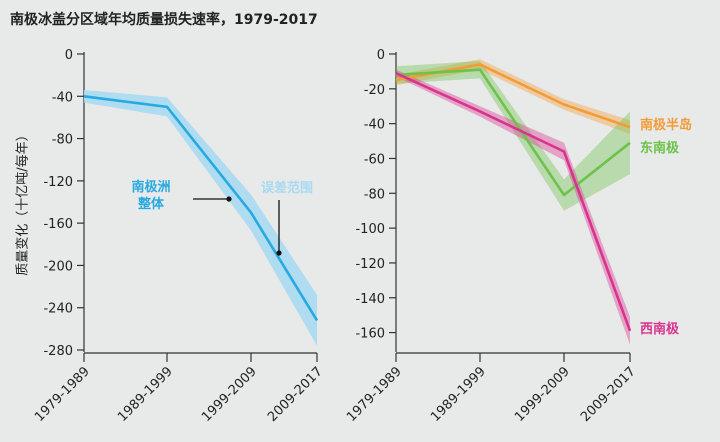 This screenshot has width=720, height=442. What do you see at coordinates (151, 204) in the screenshot?
I see `series-label-antarctica: 整体` at bounding box center [151, 204].